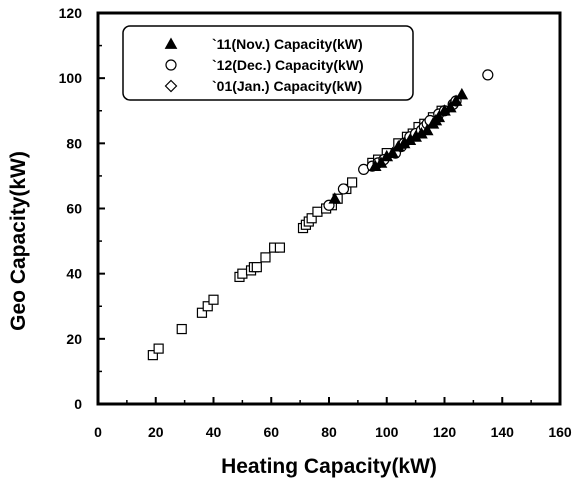 This screenshot has height=483, width=580. What do you see at coordinates (18, 241) in the screenshot?
I see `y-axis-title: Geo Capacity(kW)` at bounding box center [18, 241].